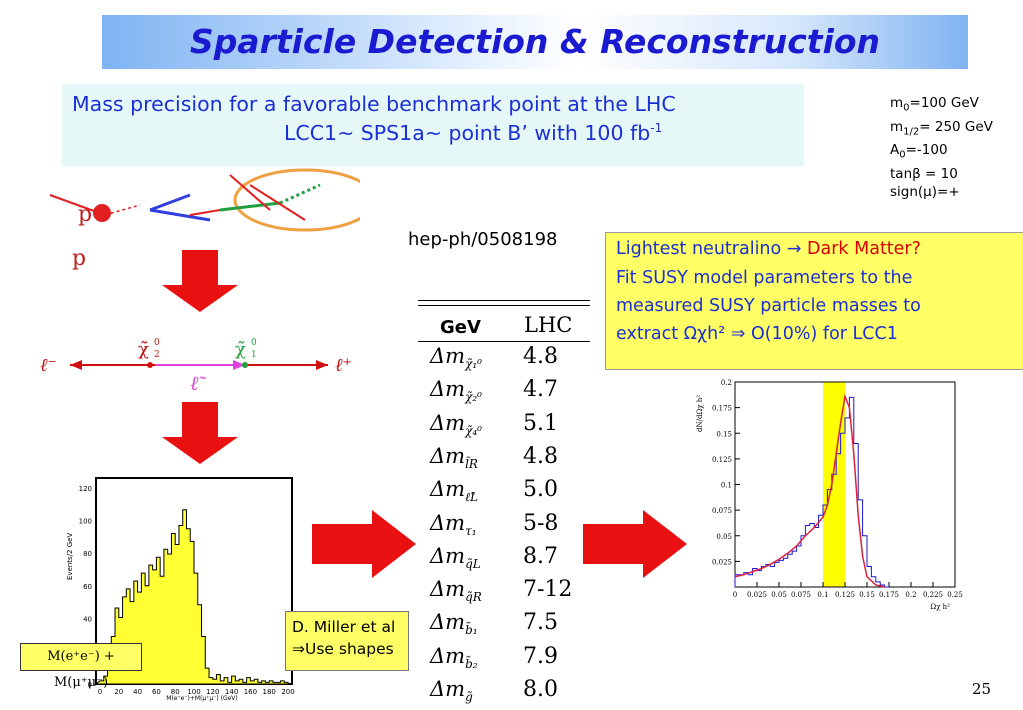 This screenshot has width=1023, height=710. What do you see at coordinates (504, 360) in the screenshot?
I see `table-row: Δmχ̃₁⁰ 4.8` at bounding box center [504, 360].